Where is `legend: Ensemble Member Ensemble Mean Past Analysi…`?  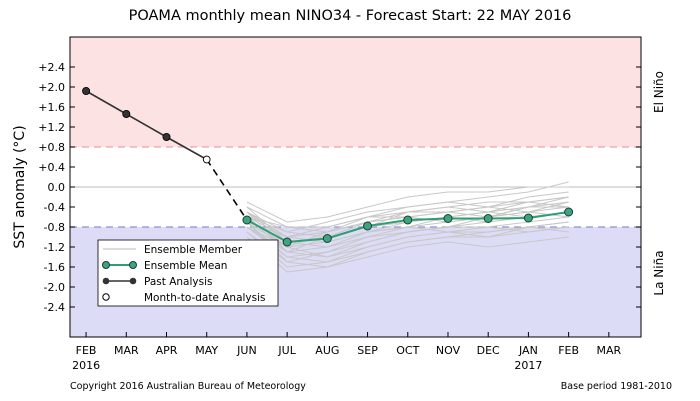
legend: Ensemble Member Ensemble Mean Past Analysi… is located at coordinates (188, 273).